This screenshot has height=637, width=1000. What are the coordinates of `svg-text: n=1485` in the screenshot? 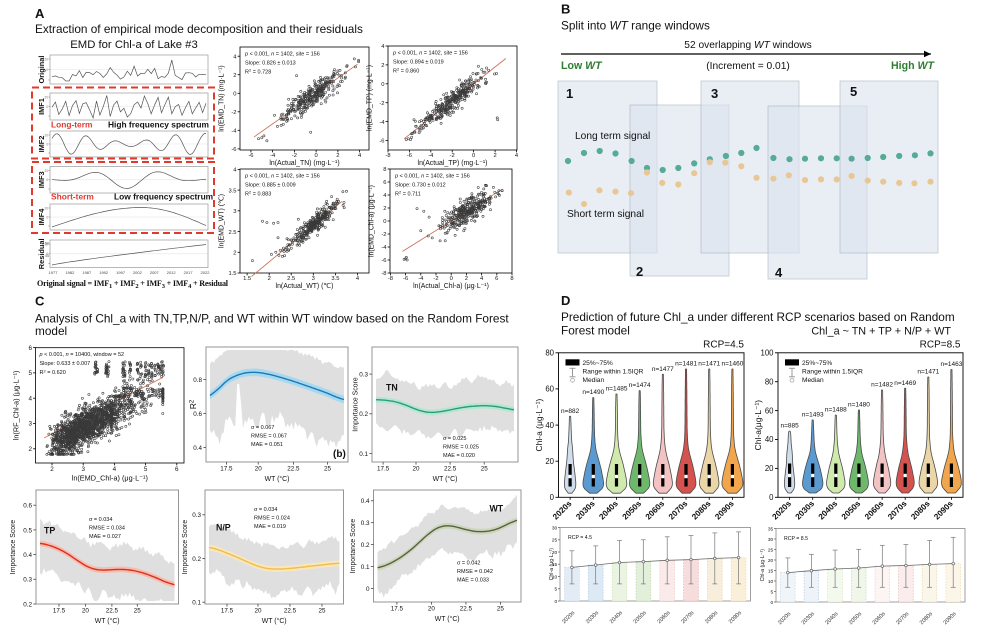 It's located at (617, 389).